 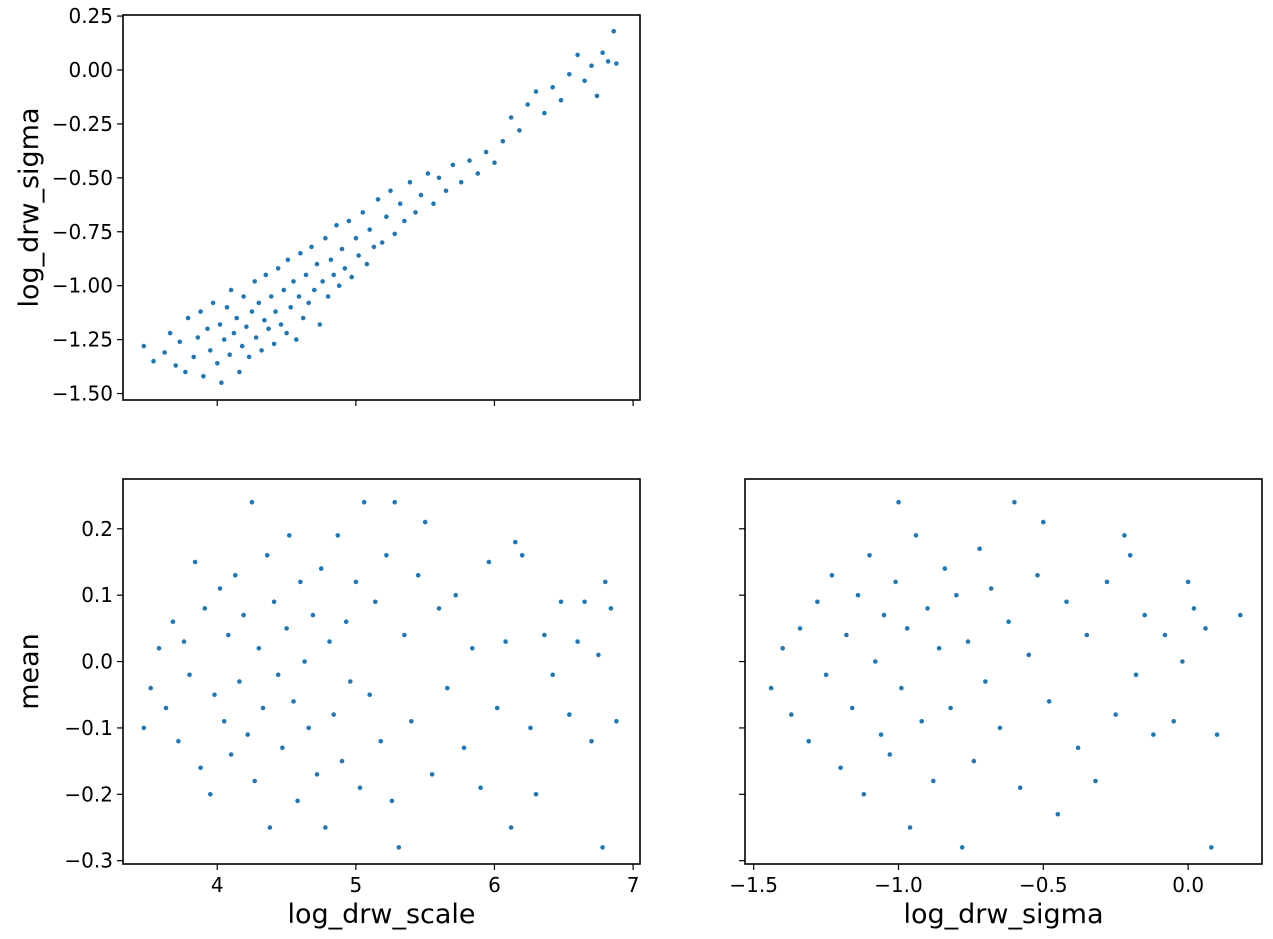 I want to click on y-tick-label: −0.3, so click(x=88, y=861).